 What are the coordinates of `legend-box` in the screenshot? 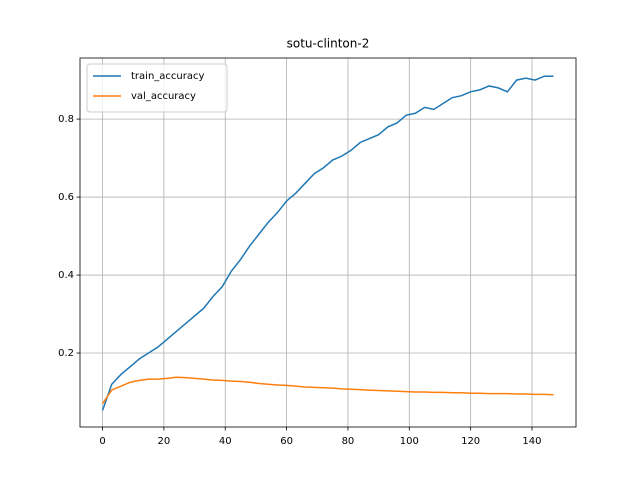 It's located at (157, 88).